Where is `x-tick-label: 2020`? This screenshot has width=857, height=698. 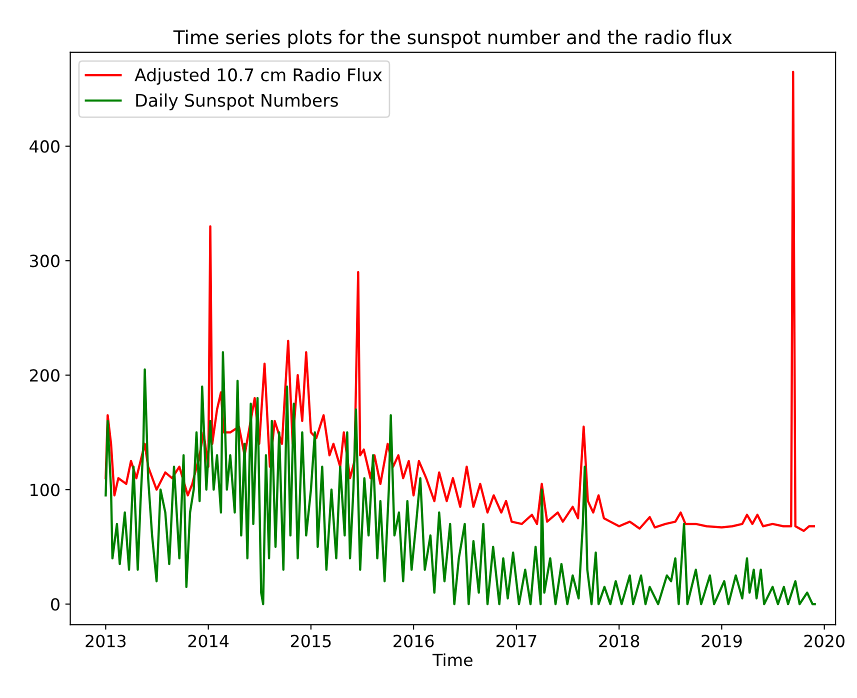 x-tick-label: 2020 is located at coordinates (824, 641).